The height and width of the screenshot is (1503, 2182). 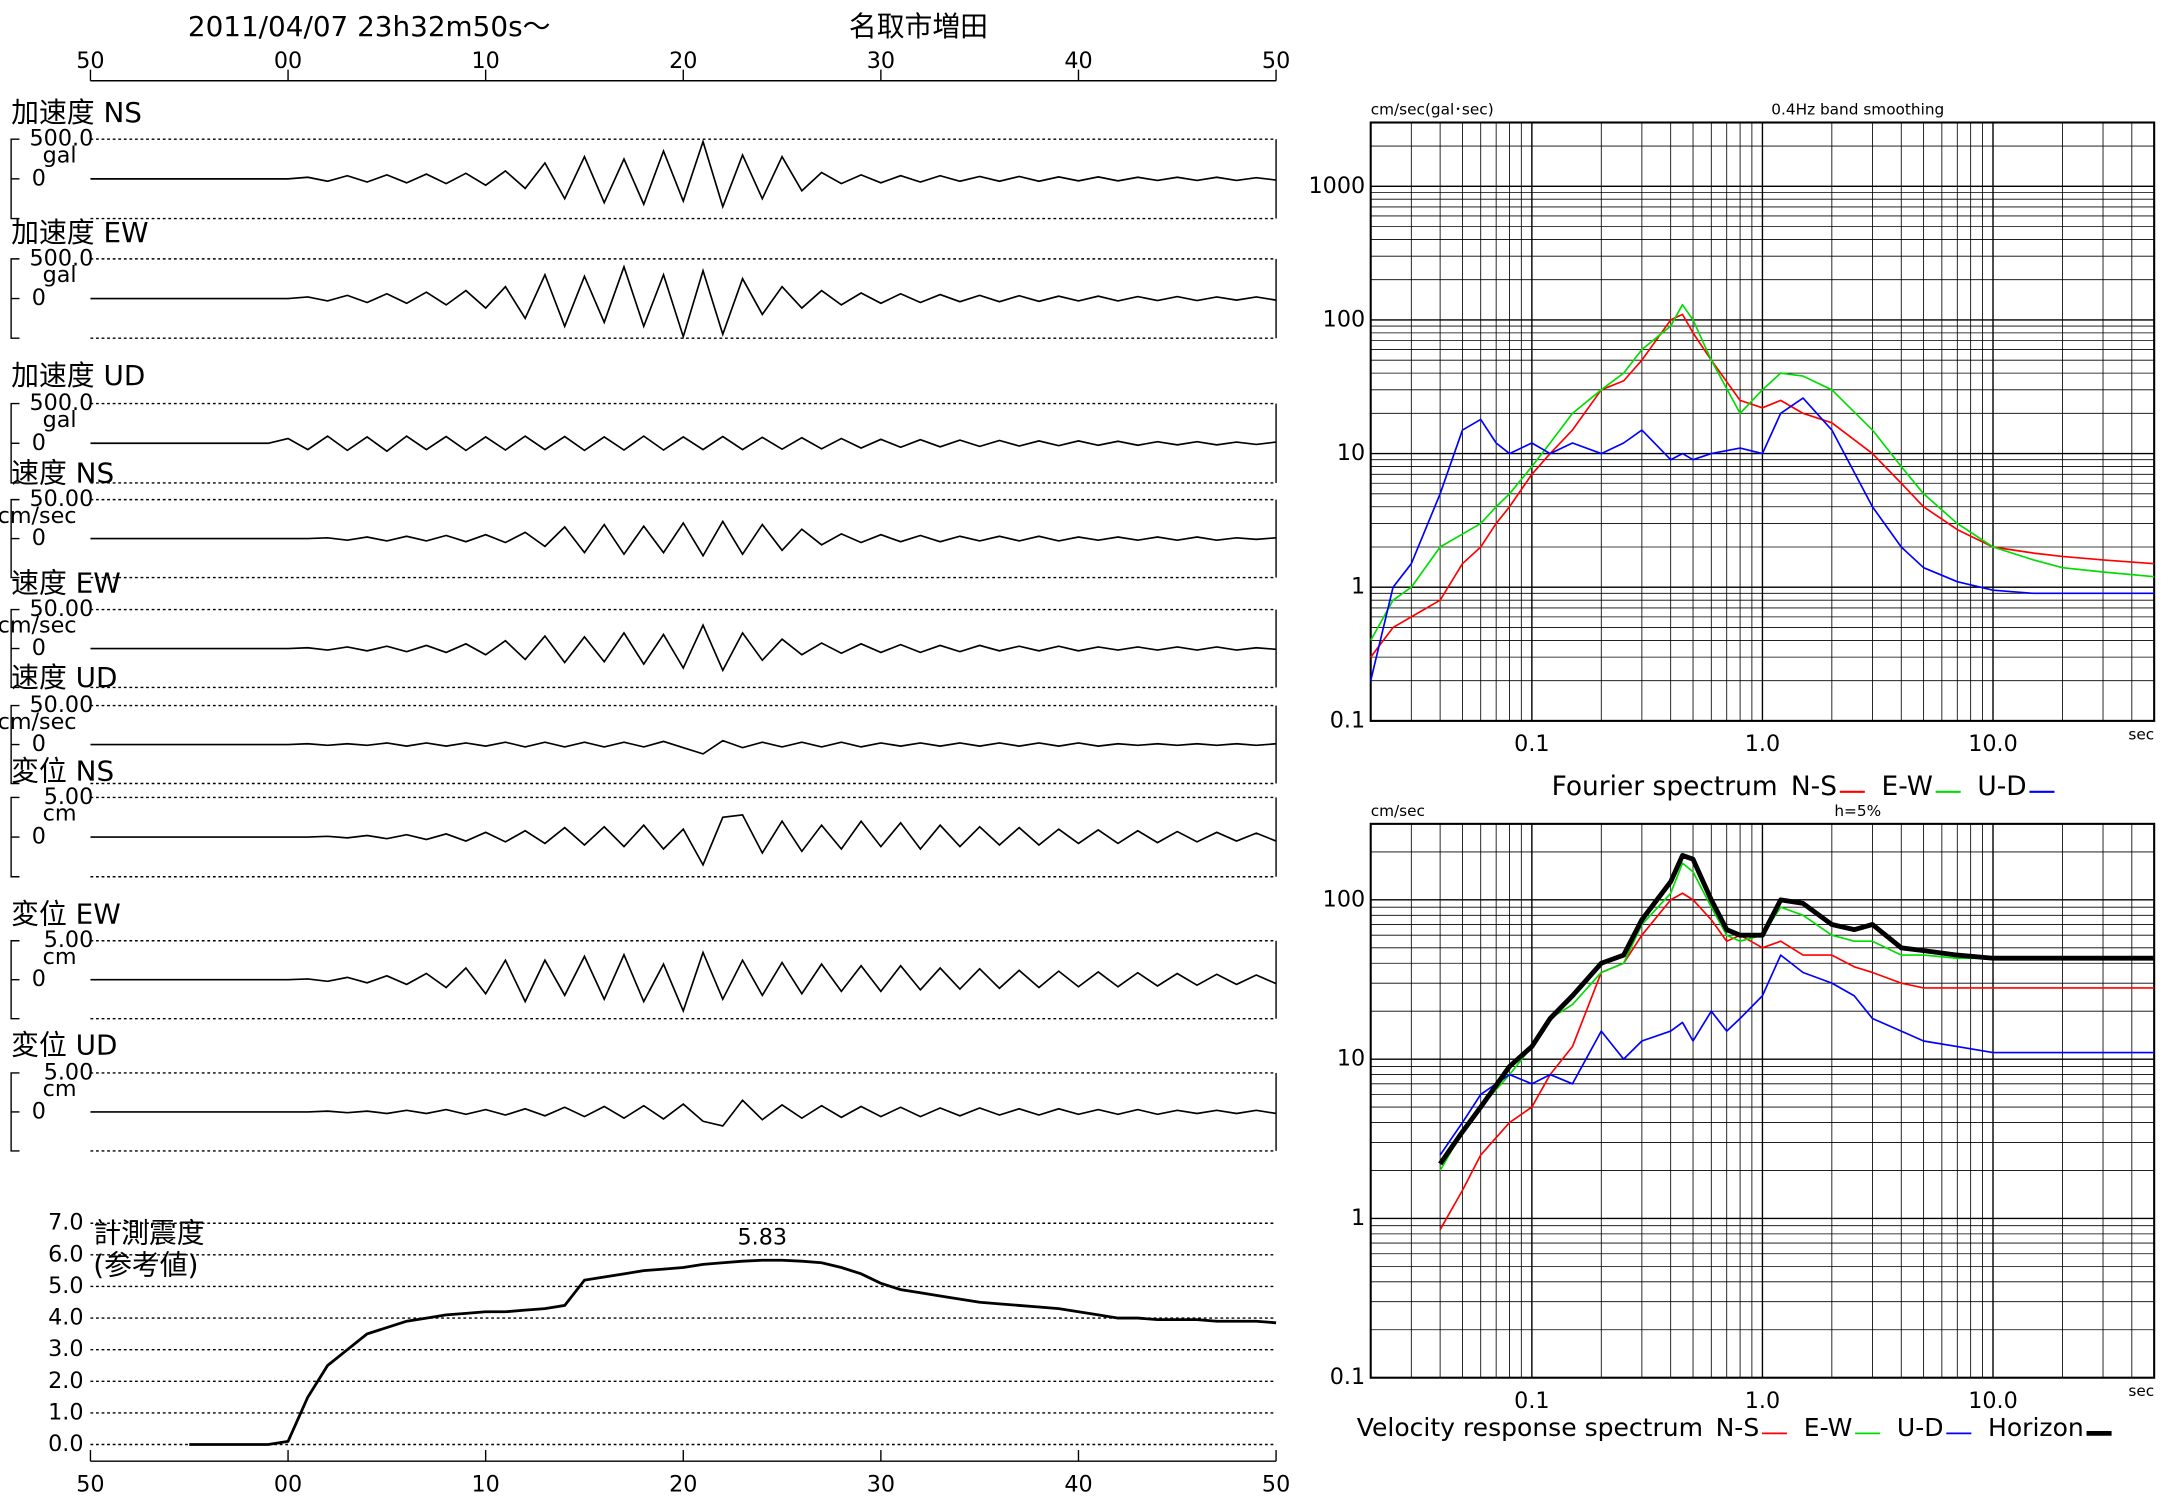 What do you see at coordinates (65, 1286) in the screenshot?
I see `y-tick-label: 5.0` at bounding box center [65, 1286].